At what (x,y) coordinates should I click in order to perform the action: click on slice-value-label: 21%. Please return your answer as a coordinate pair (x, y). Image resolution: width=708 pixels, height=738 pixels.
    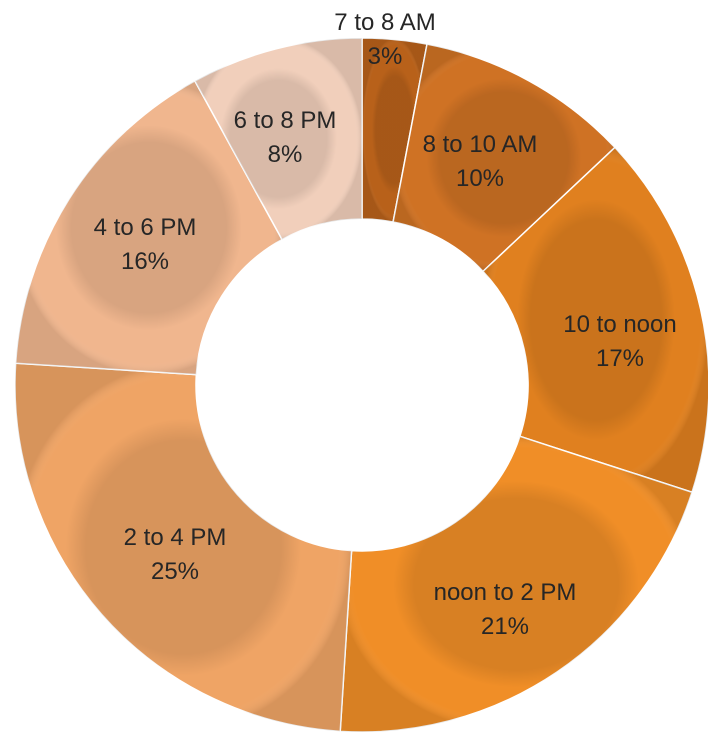
    Looking at the image, I should click on (505, 626).